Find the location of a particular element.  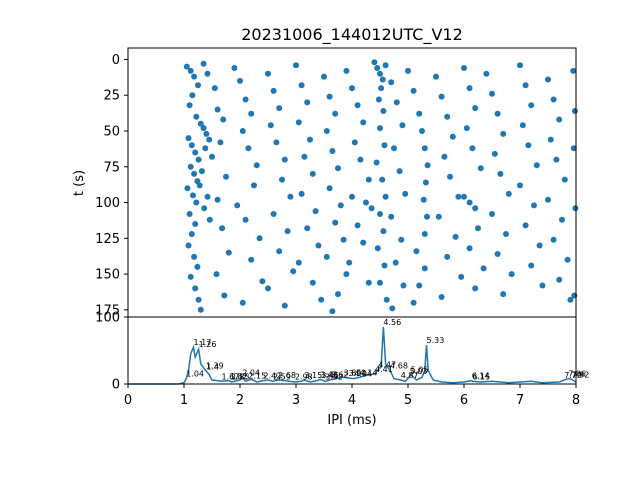

histogram-x-tick-label: 0 is located at coordinates (128, 400).